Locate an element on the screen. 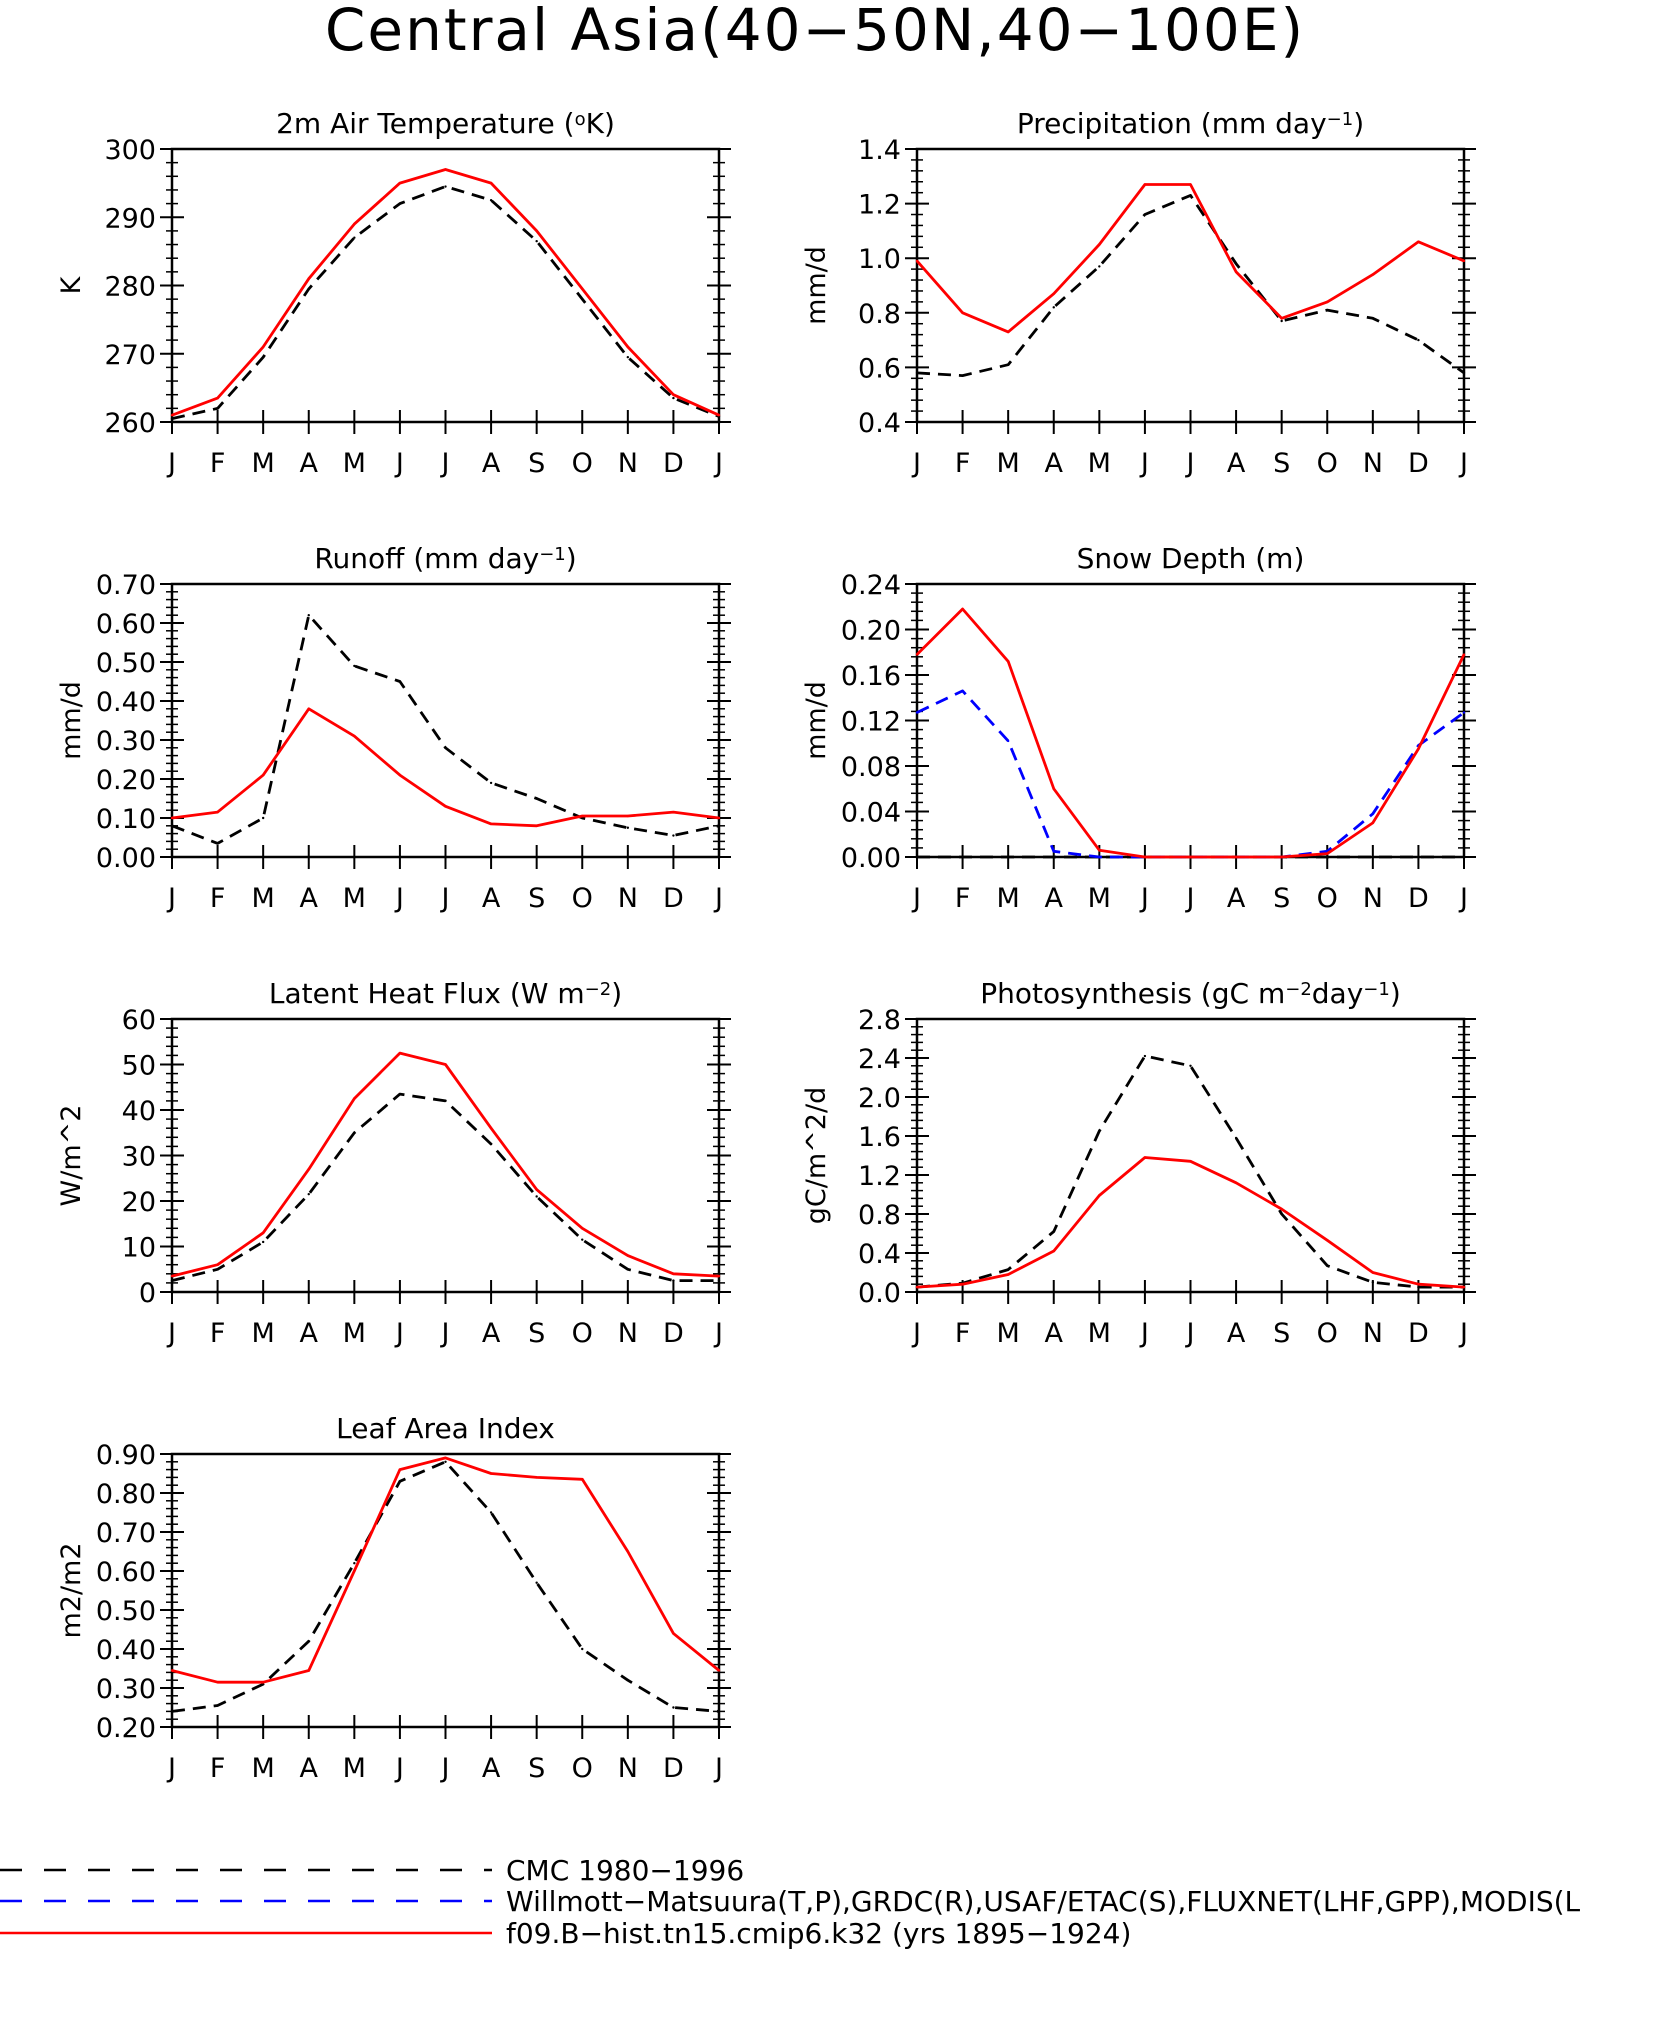 Image resolution: width=1672 pixels, height=2022 pixels. y-tick-label: 0.4 is located at coordinates (879, 1254).